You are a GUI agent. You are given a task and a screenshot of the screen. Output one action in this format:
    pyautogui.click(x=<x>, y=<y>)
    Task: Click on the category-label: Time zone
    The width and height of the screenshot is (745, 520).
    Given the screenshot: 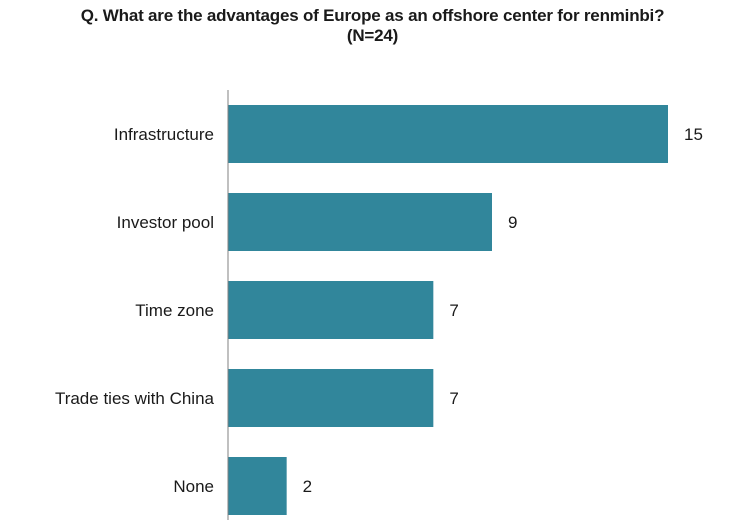 What is the action you would take?
    pyautogui.click(x=174, y=310)
    